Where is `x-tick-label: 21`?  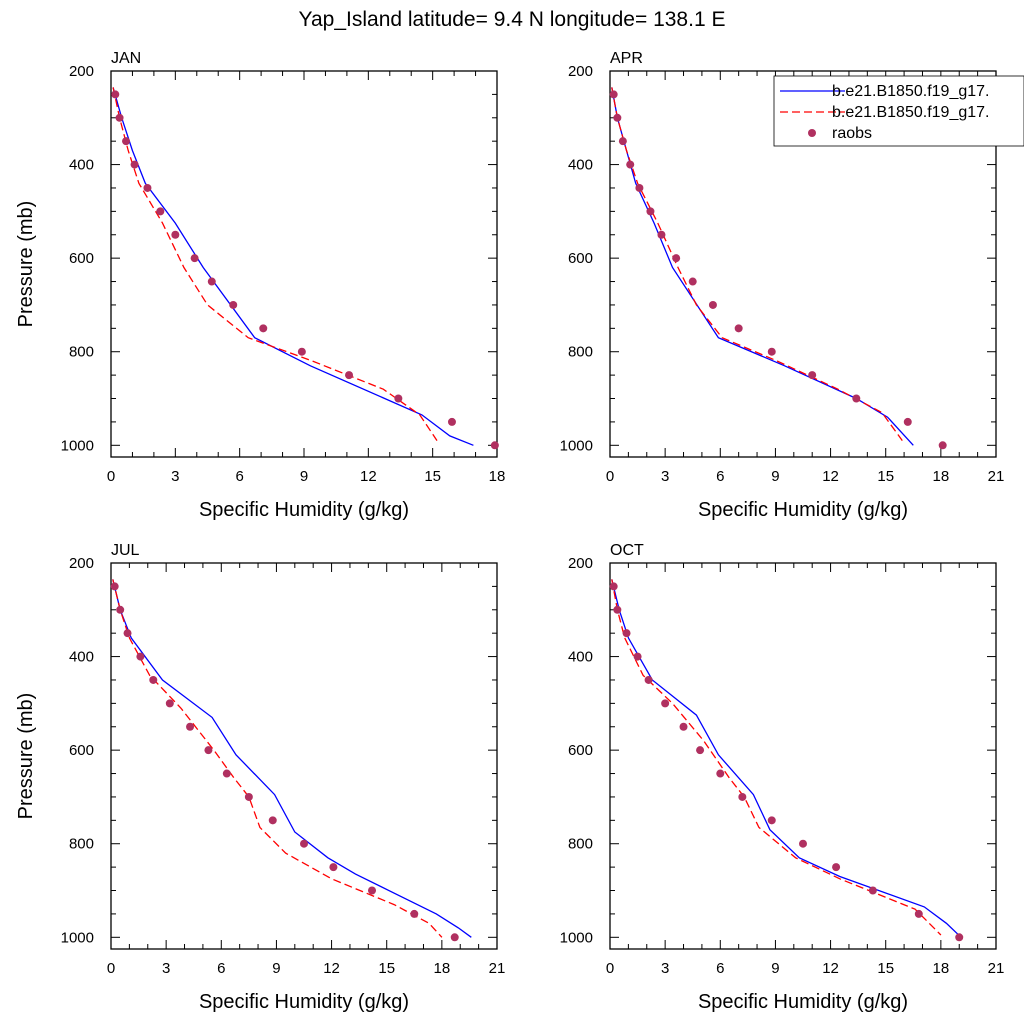 x-tick-label: 21 is located at coordinates (996, 476).